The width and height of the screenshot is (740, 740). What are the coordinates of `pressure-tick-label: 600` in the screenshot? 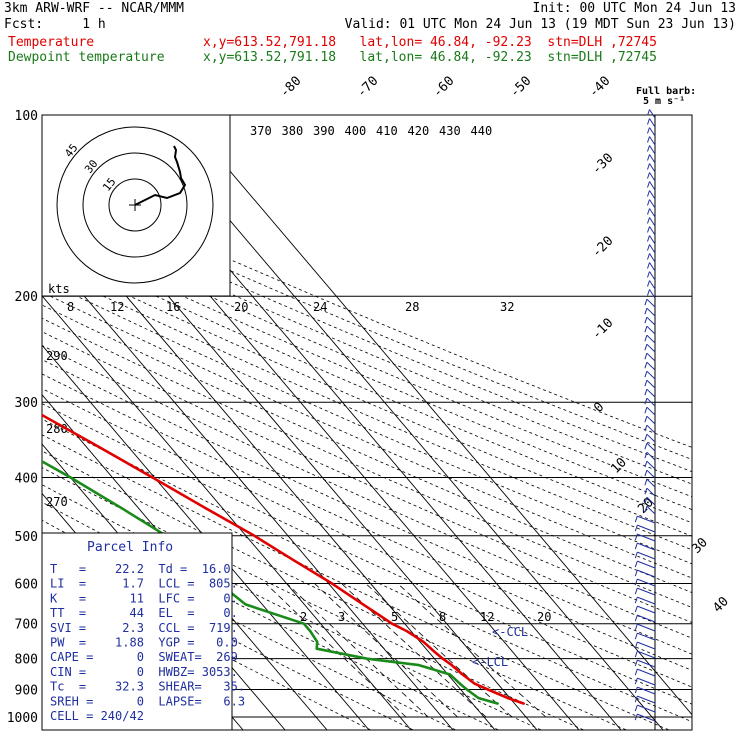 It's located at (26, 584).